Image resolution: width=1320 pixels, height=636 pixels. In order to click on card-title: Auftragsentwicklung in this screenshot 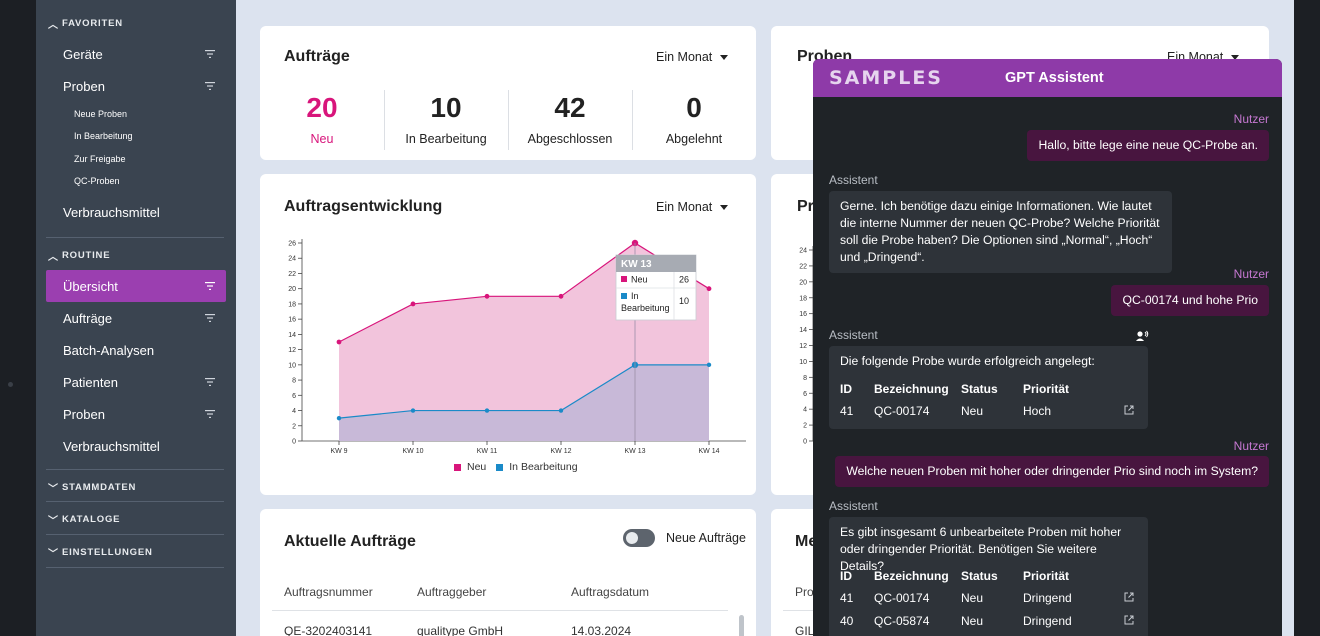, I will do `click(363, 206)`.